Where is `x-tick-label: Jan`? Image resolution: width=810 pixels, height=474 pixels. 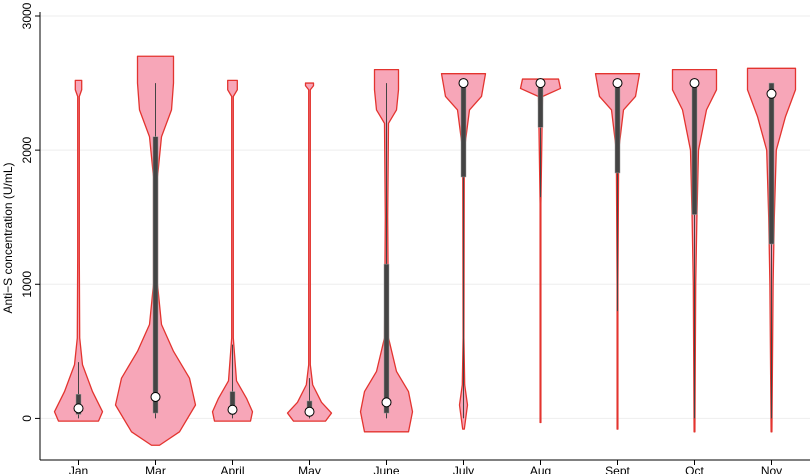 x-tick-label: Jan is located at coordinates (78, 469).